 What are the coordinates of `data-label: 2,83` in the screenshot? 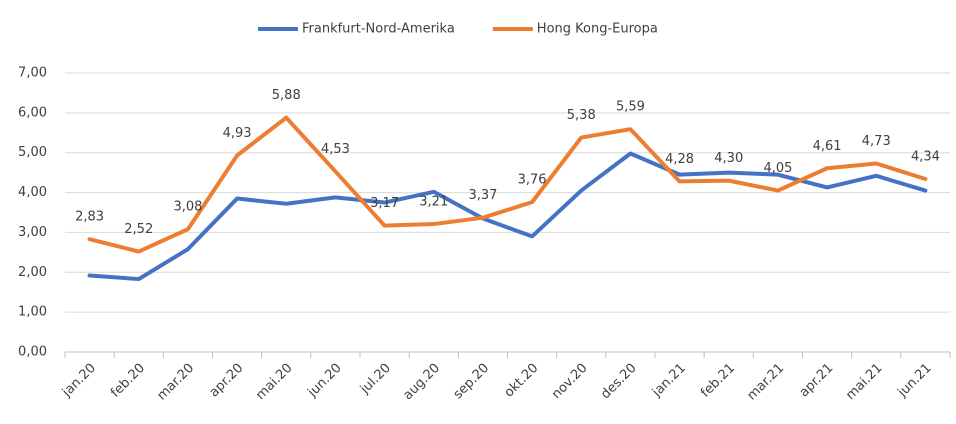 It's located at (89, 217).